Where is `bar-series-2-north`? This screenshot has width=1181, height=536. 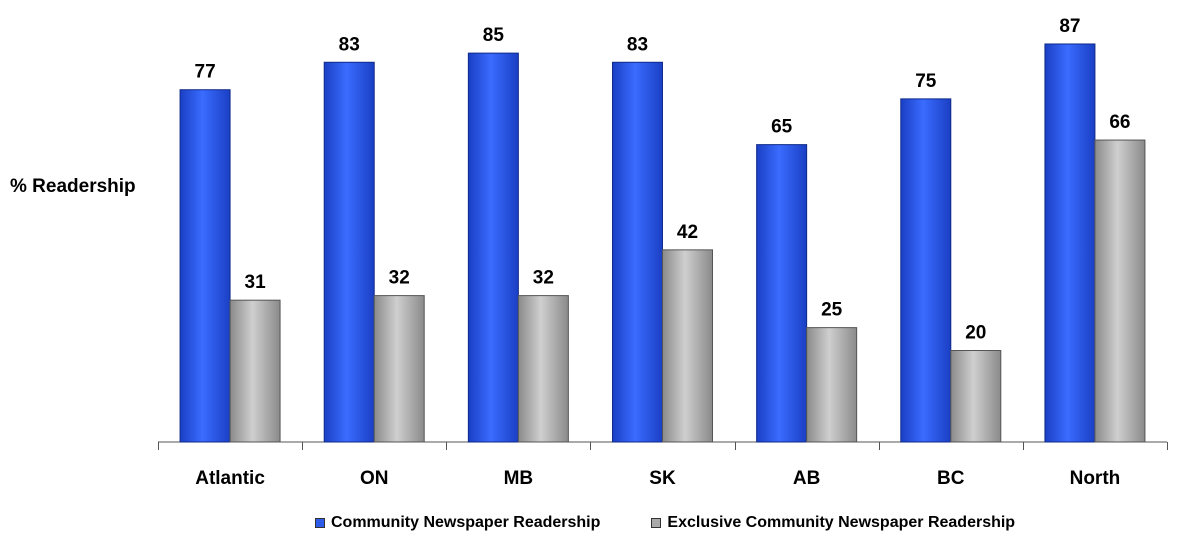 bar-series-2-north is located at coordinates (1120, 291).